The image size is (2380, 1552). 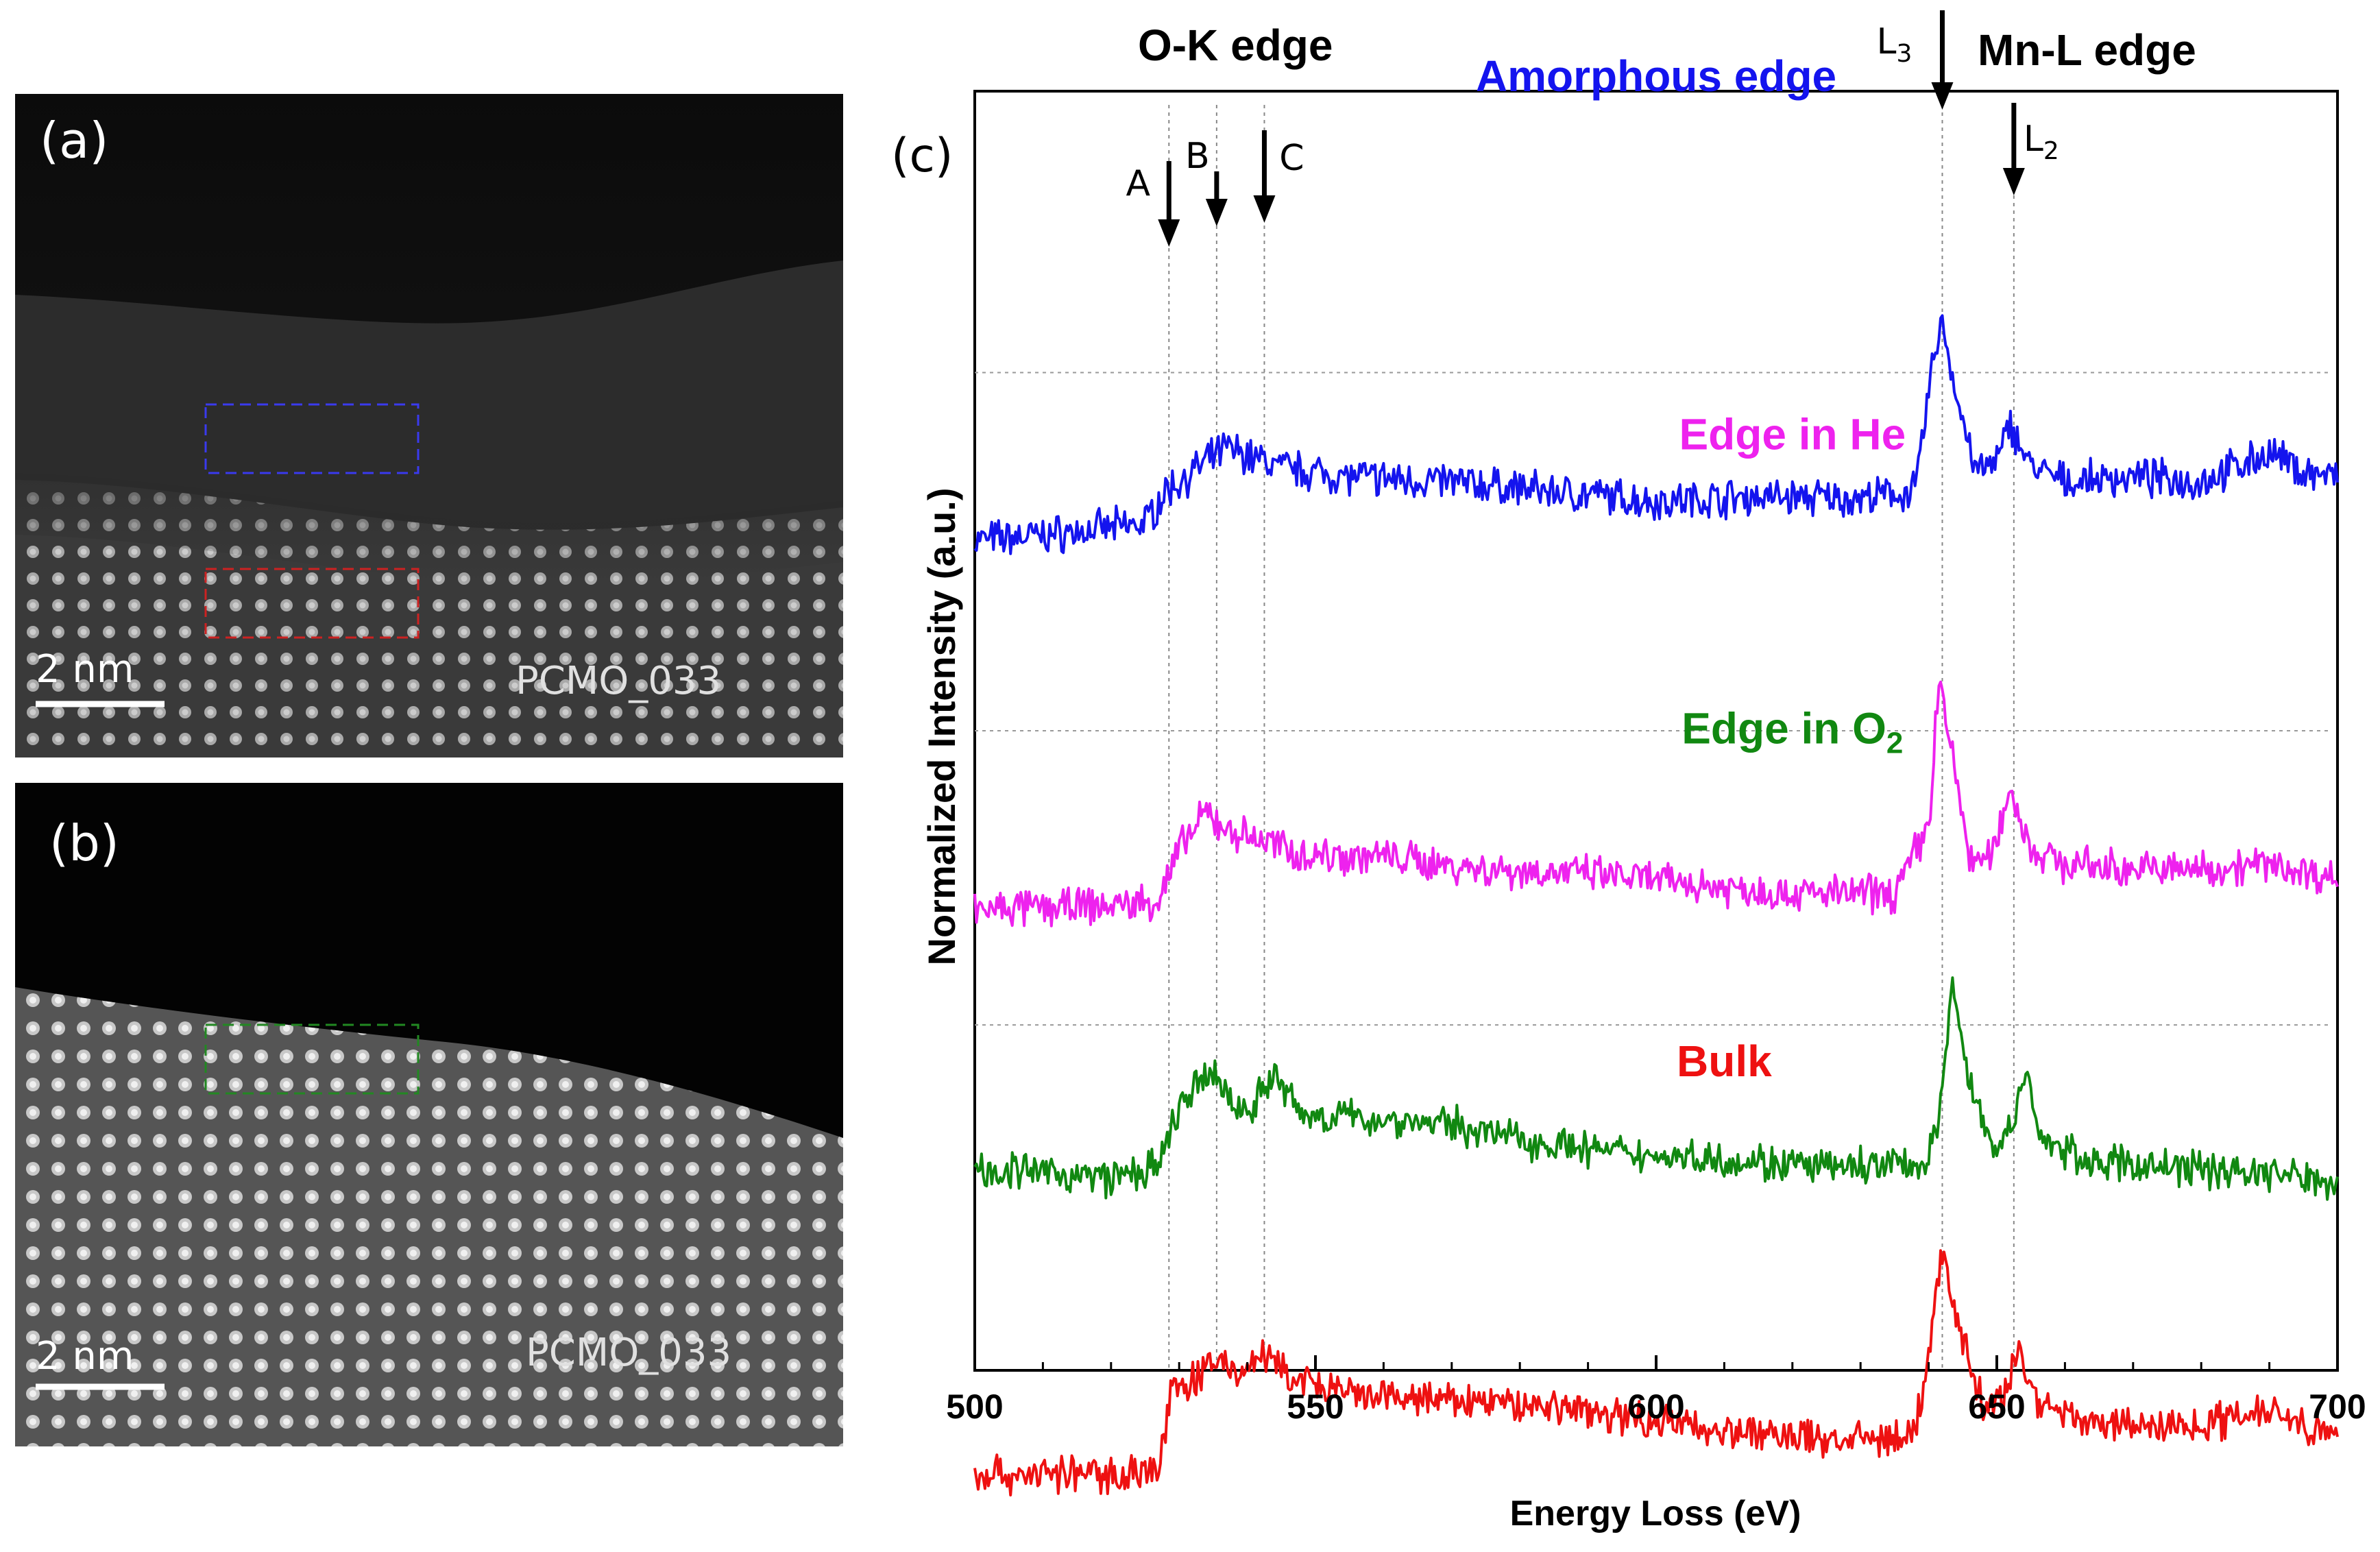 I want to click on marker-label-0: A, so click(x=1138, y=183).